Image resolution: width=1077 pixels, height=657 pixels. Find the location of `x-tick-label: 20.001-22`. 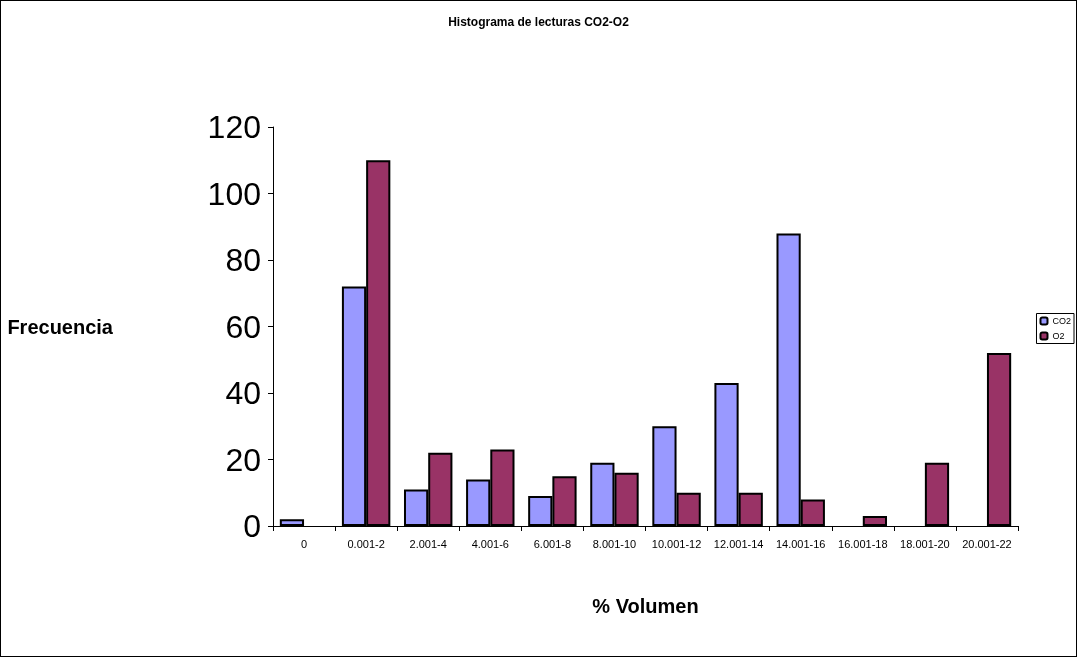

x-tick-label: 20.001-22 is located at coordinates (987, 543).